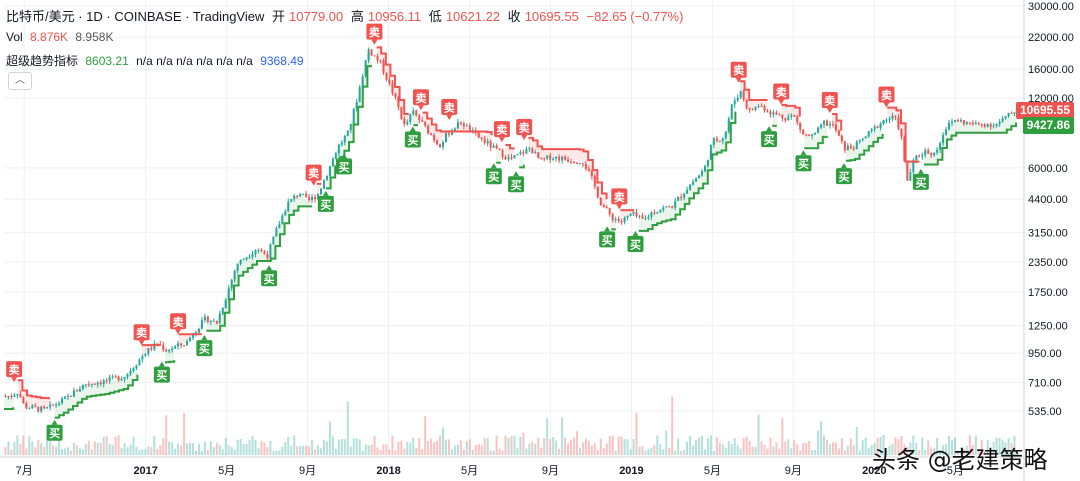 The image size is (1080, 481). Describe the element at coordinates (135, 16) in the screenshot. I see `symbol-title: 比特币/美元 · 1D · COINBASE · TradingView` at that location.